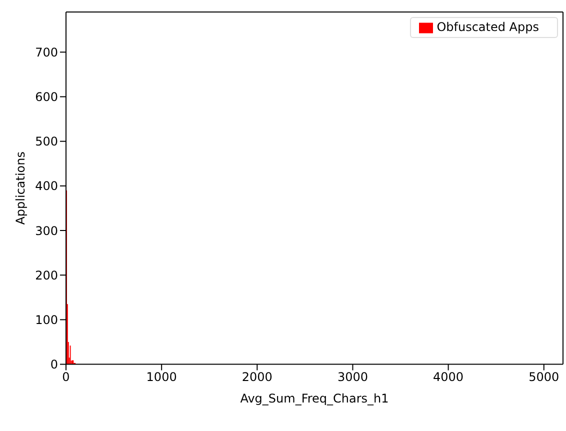 The image size is (566, 431). I want to click on y-tick-label: 400, so click(46, 186).